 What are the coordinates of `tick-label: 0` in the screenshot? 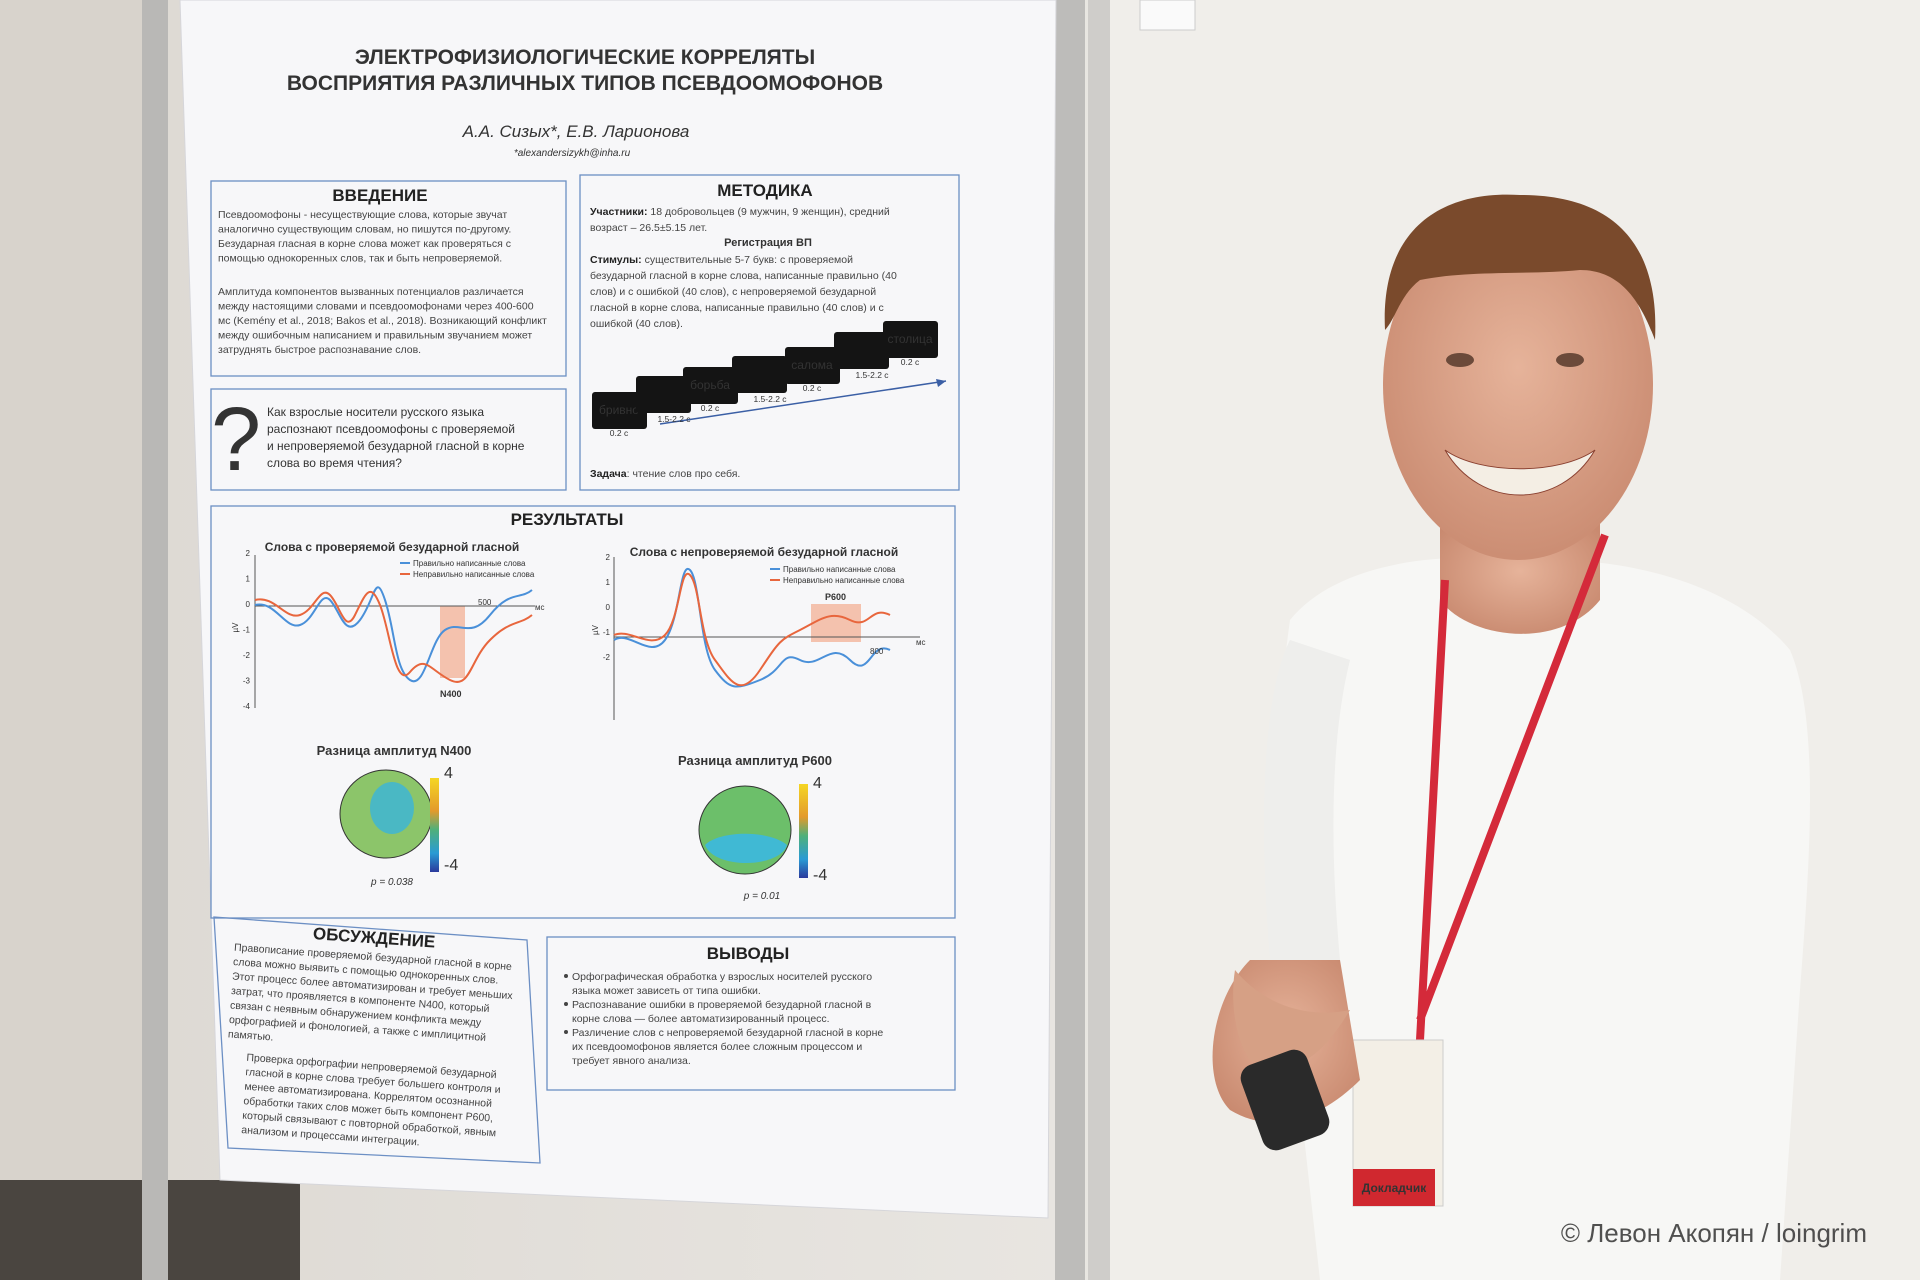 It's located at (248, 604).